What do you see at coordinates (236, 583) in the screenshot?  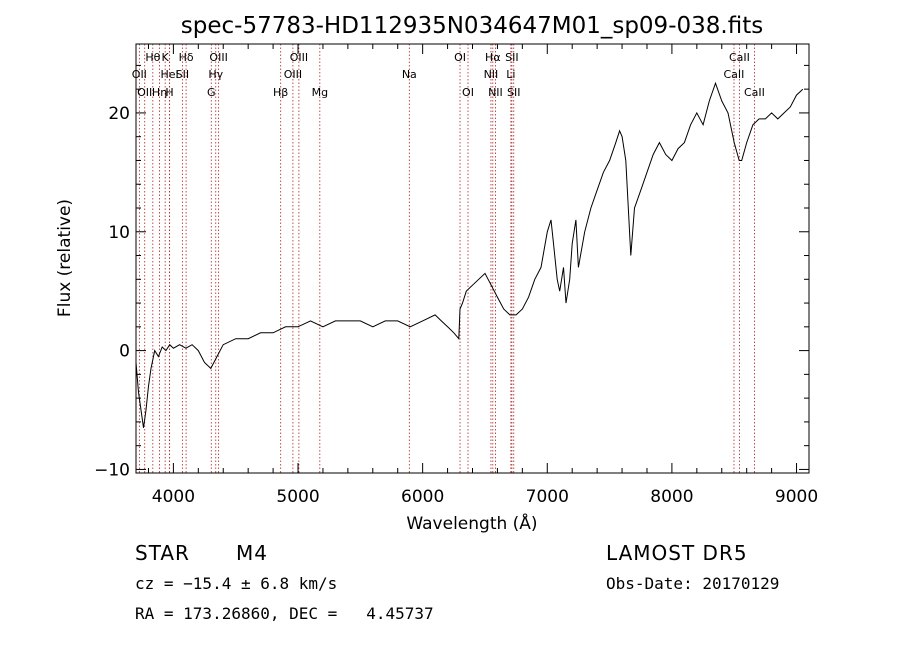 I see `redshift-readout: cz = −15.4 ± 6.8 km/s` at bounding box center [236, 583].